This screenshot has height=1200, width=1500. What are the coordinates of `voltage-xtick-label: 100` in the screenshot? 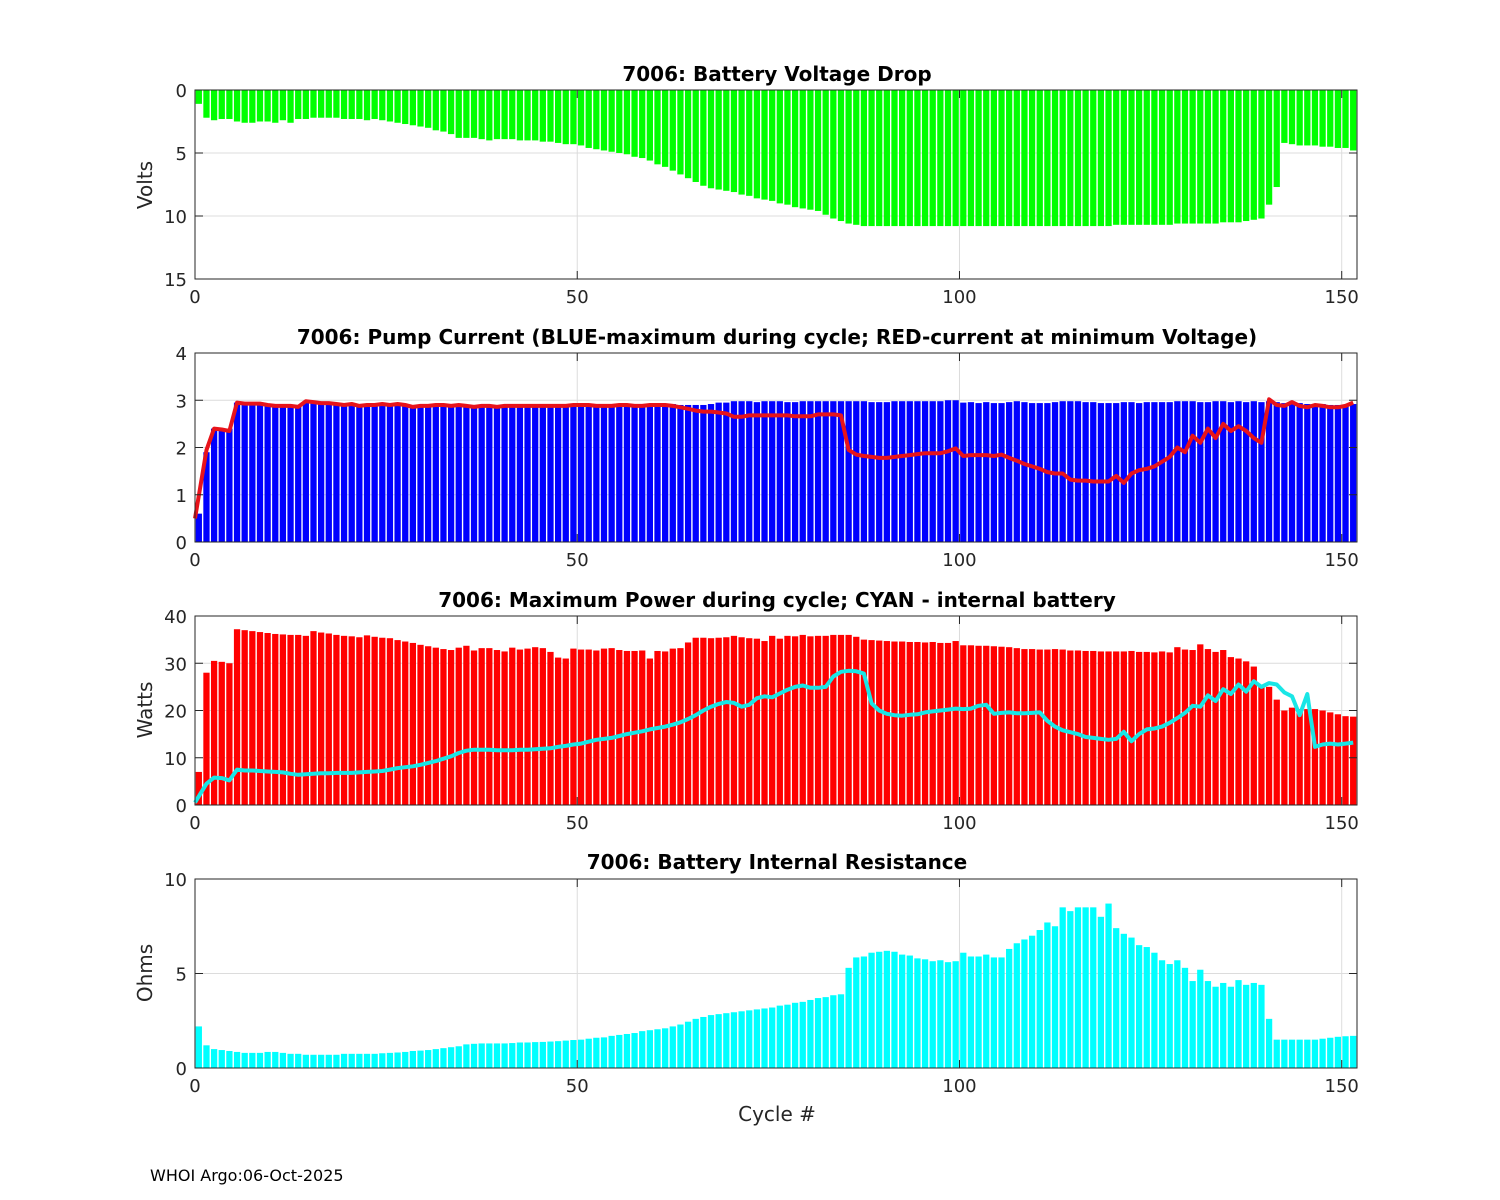 It's located at (959, 297).